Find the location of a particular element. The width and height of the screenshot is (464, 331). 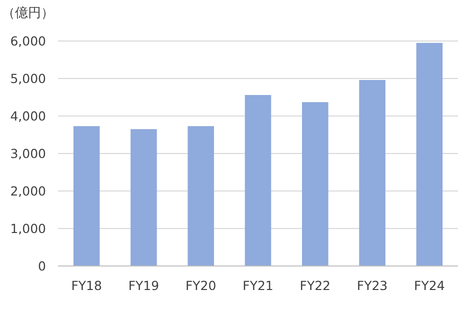

y-tick-label: 6,000 is located at coordinates (28, 41).